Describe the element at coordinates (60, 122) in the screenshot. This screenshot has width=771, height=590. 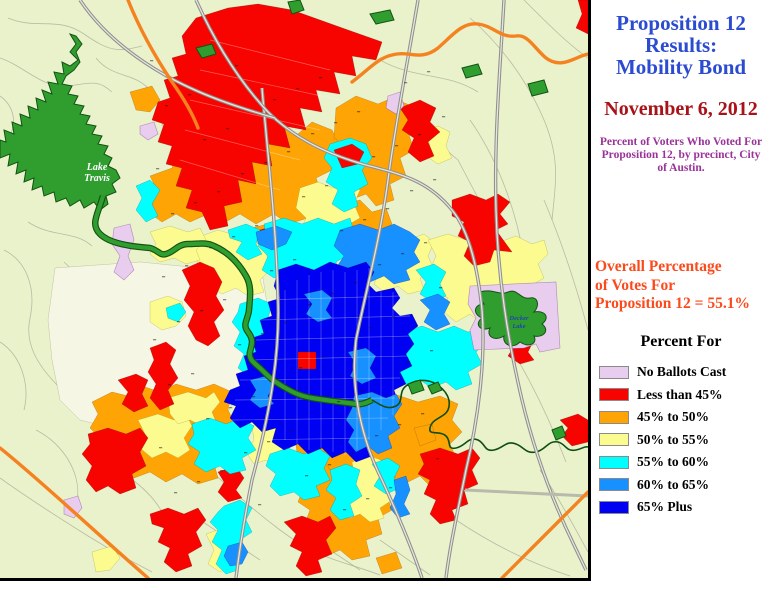
I see `lake-travis` at that location.